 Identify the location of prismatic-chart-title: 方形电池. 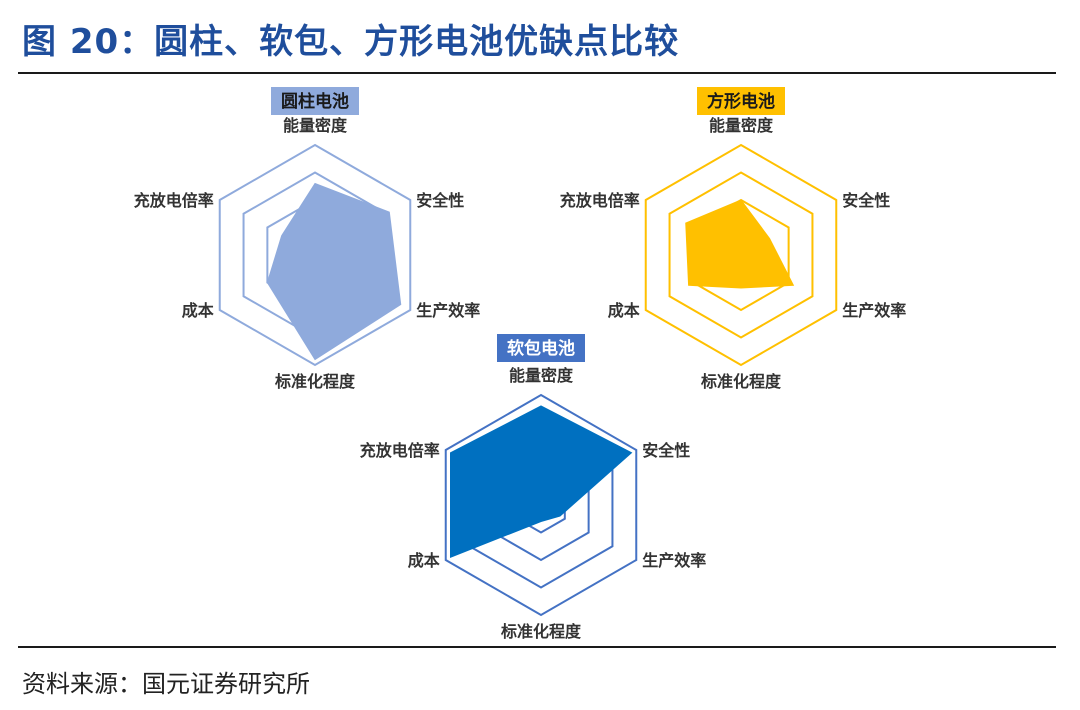
(741, 101).